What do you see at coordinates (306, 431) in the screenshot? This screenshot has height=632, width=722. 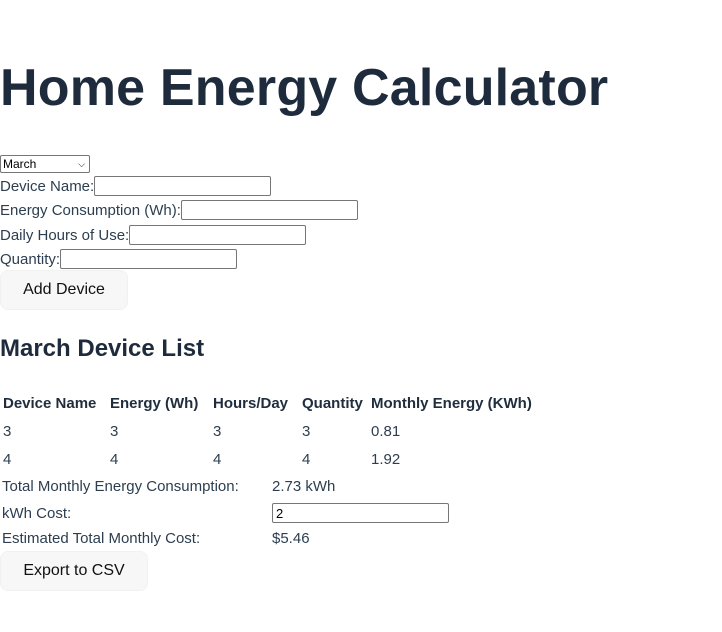 I see `cell-quantity: 3` at bounding box center [306, 431].